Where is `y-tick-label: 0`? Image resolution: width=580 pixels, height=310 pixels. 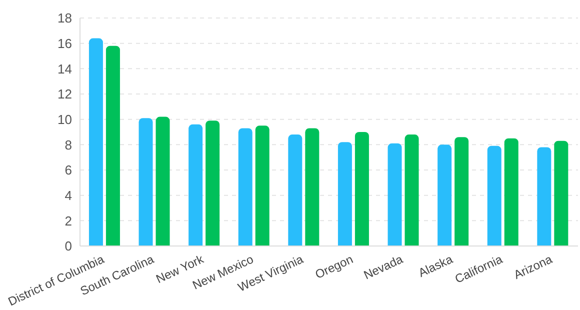 y-tick-label: 0 is located at coordinates (68, 246).